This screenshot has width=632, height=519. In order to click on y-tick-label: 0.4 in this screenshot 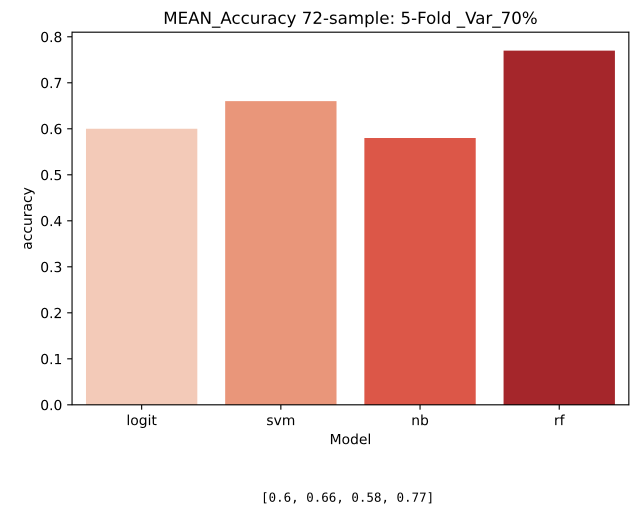, I will do `click(51, 221)`.